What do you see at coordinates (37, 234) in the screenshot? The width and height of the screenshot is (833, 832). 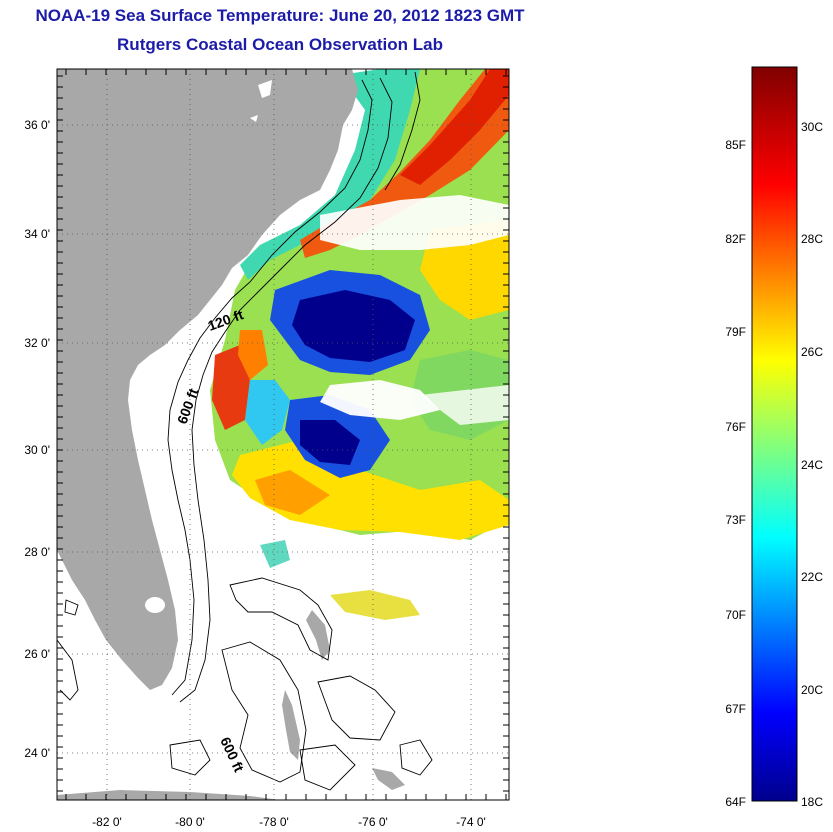 I see `lat-label: 34 0'` at bounding box center [37, 234].